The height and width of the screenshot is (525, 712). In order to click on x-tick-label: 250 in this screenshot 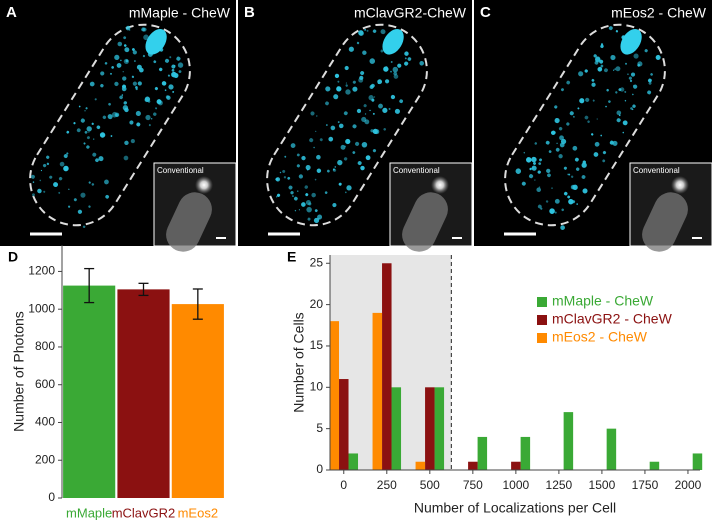, I will do `click(387, 485)`.